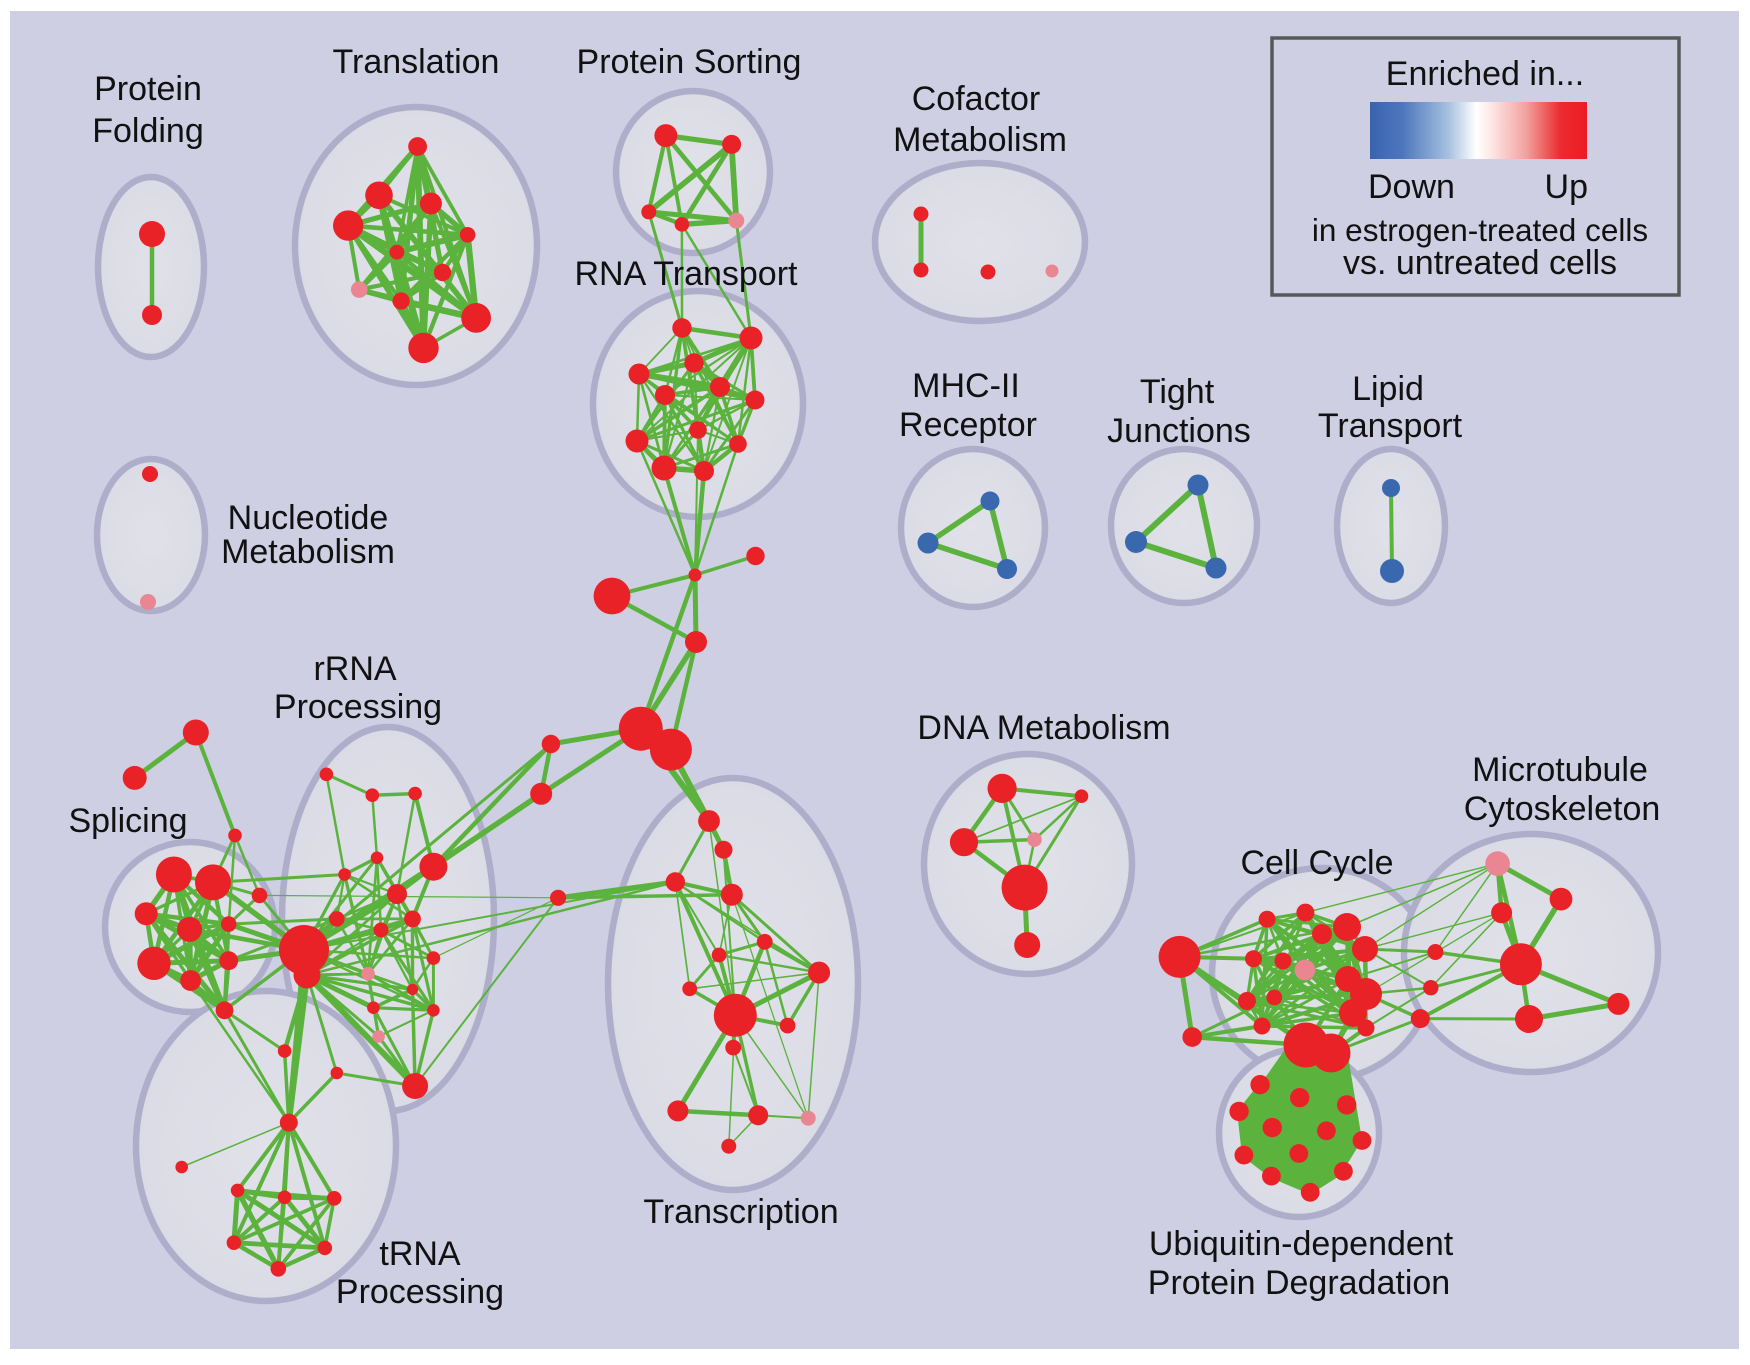  What do you see at coordinates (308, 518) in the screenshot?
I see `svg-text: Nucleotide` at bounding box center [308, 518].